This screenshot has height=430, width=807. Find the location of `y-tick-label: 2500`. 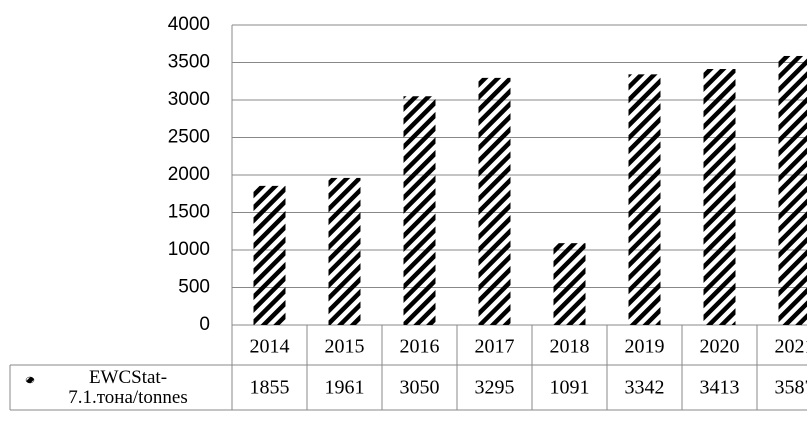

y-tick-label: 2500 is located at coordinates (189, 137).